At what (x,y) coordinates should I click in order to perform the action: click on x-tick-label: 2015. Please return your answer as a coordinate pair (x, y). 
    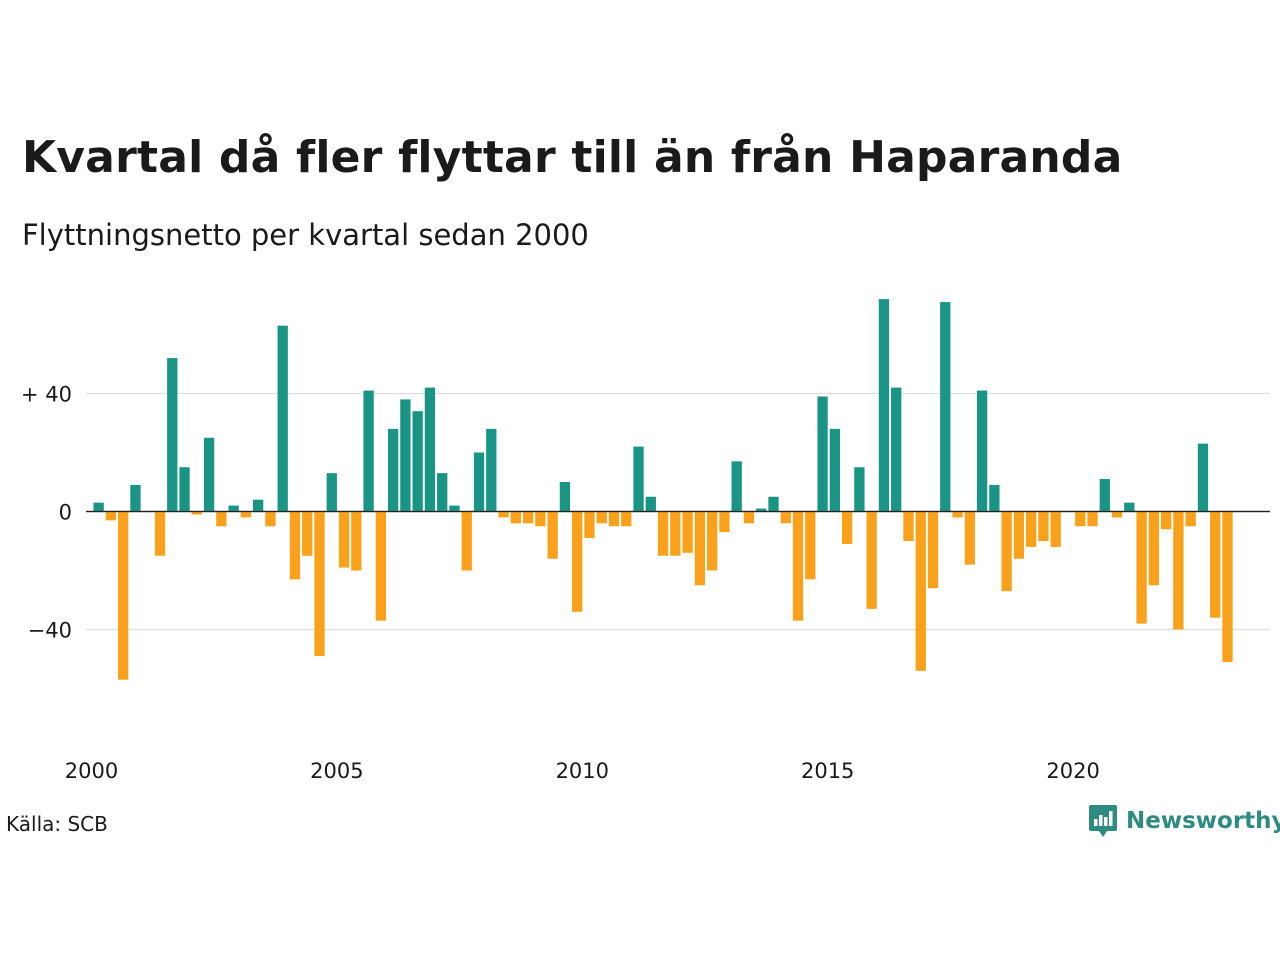
    Looking at the image, I should click on (827, 771).